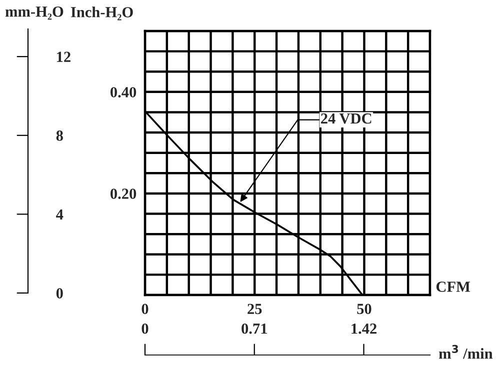 The width and height of the screenshot is (503, 371). What do you see at coordinates (465, 351) in the screenshot?
I see `x2-axis-title: m$^{3}$ /min` at bounding box center [465, 351].